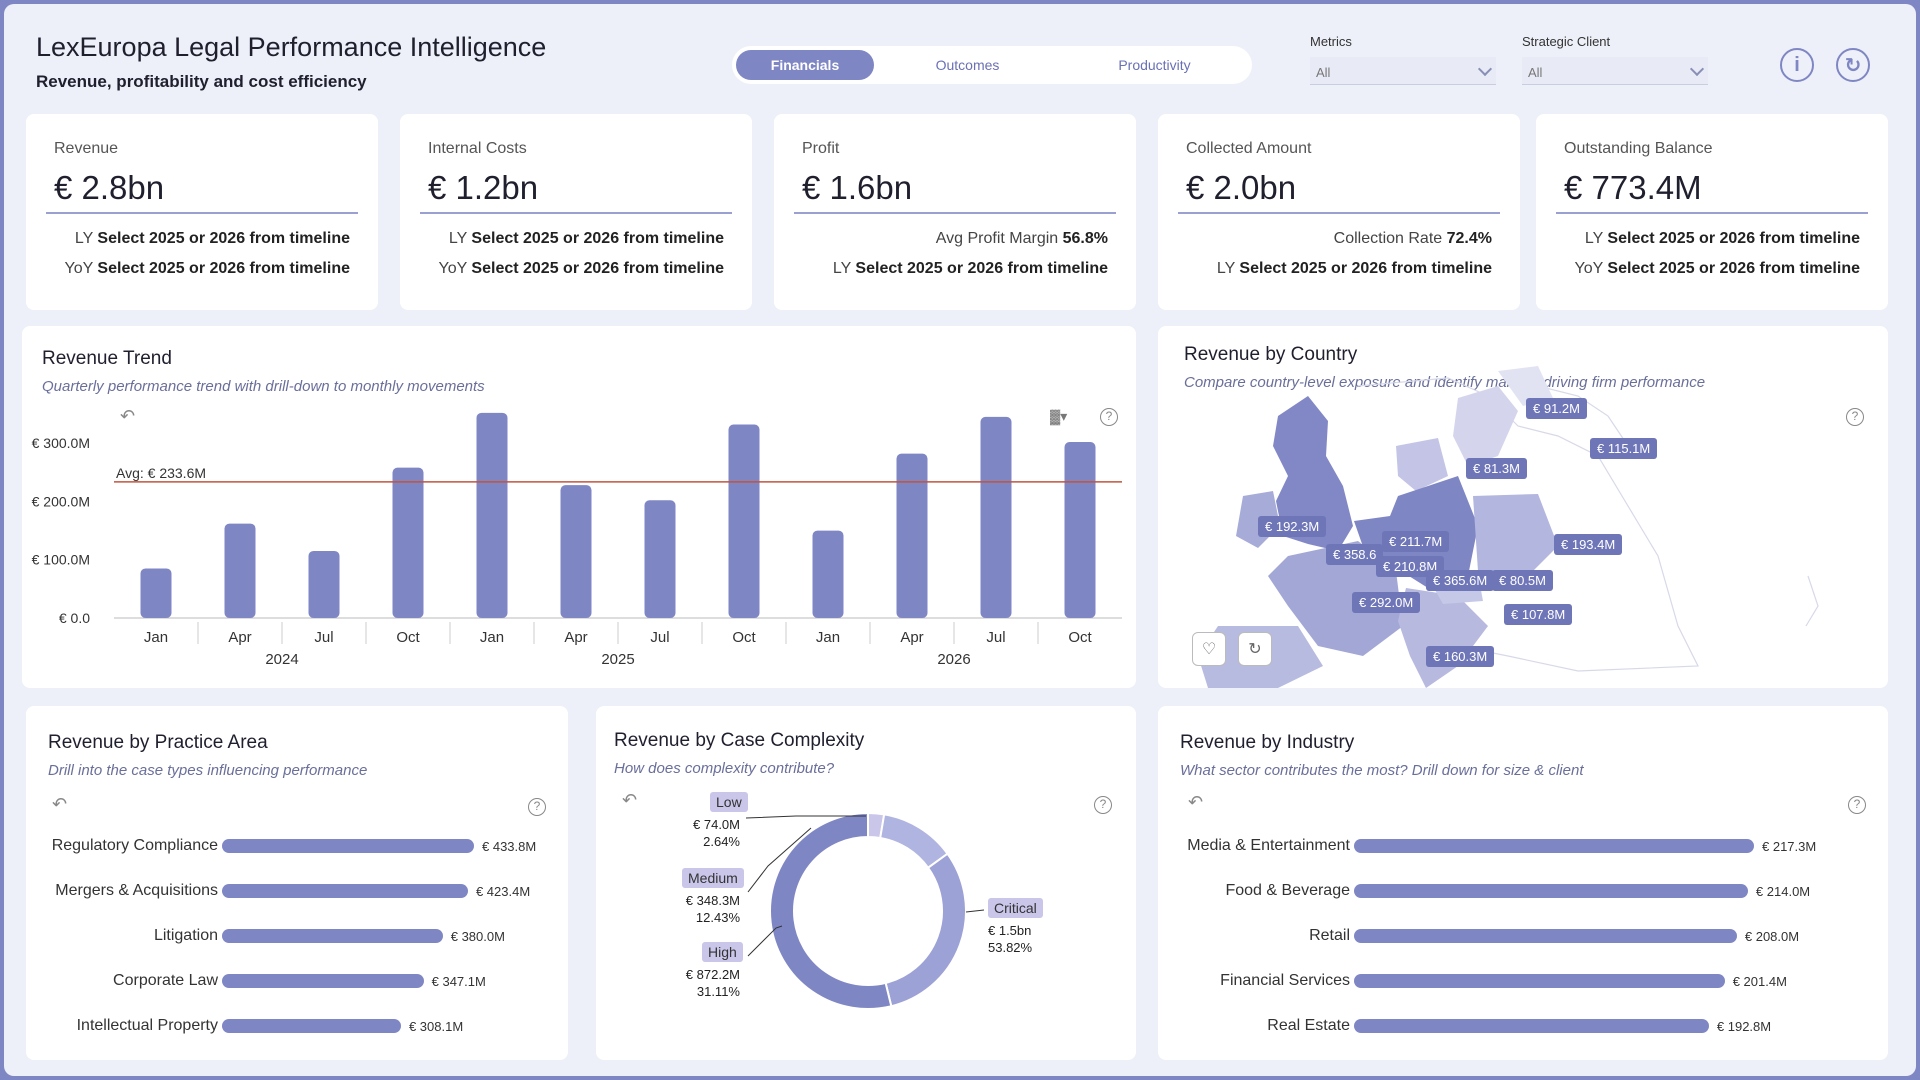  I want to click on map-region-sweden, so click(1485, 426).